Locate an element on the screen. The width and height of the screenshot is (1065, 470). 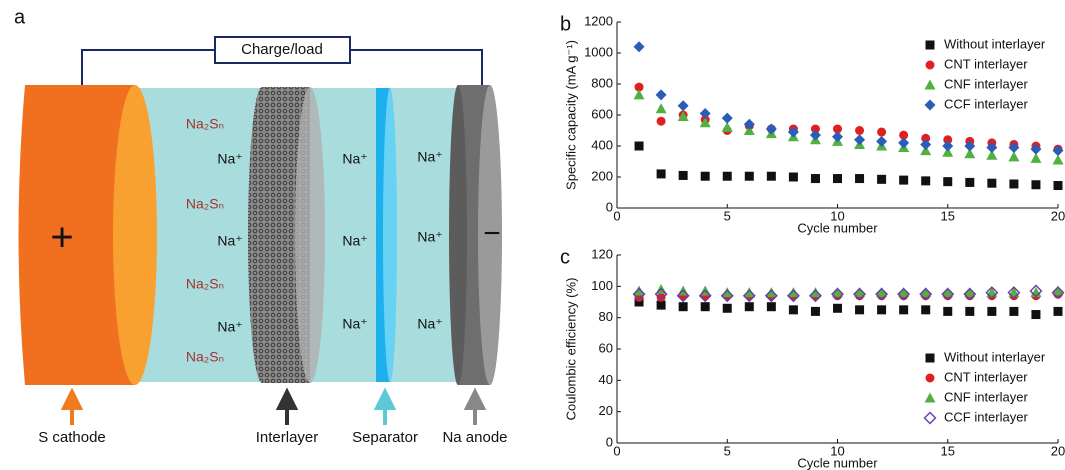
legend-label: CNT interlayer is located at coordinates (986, 63).